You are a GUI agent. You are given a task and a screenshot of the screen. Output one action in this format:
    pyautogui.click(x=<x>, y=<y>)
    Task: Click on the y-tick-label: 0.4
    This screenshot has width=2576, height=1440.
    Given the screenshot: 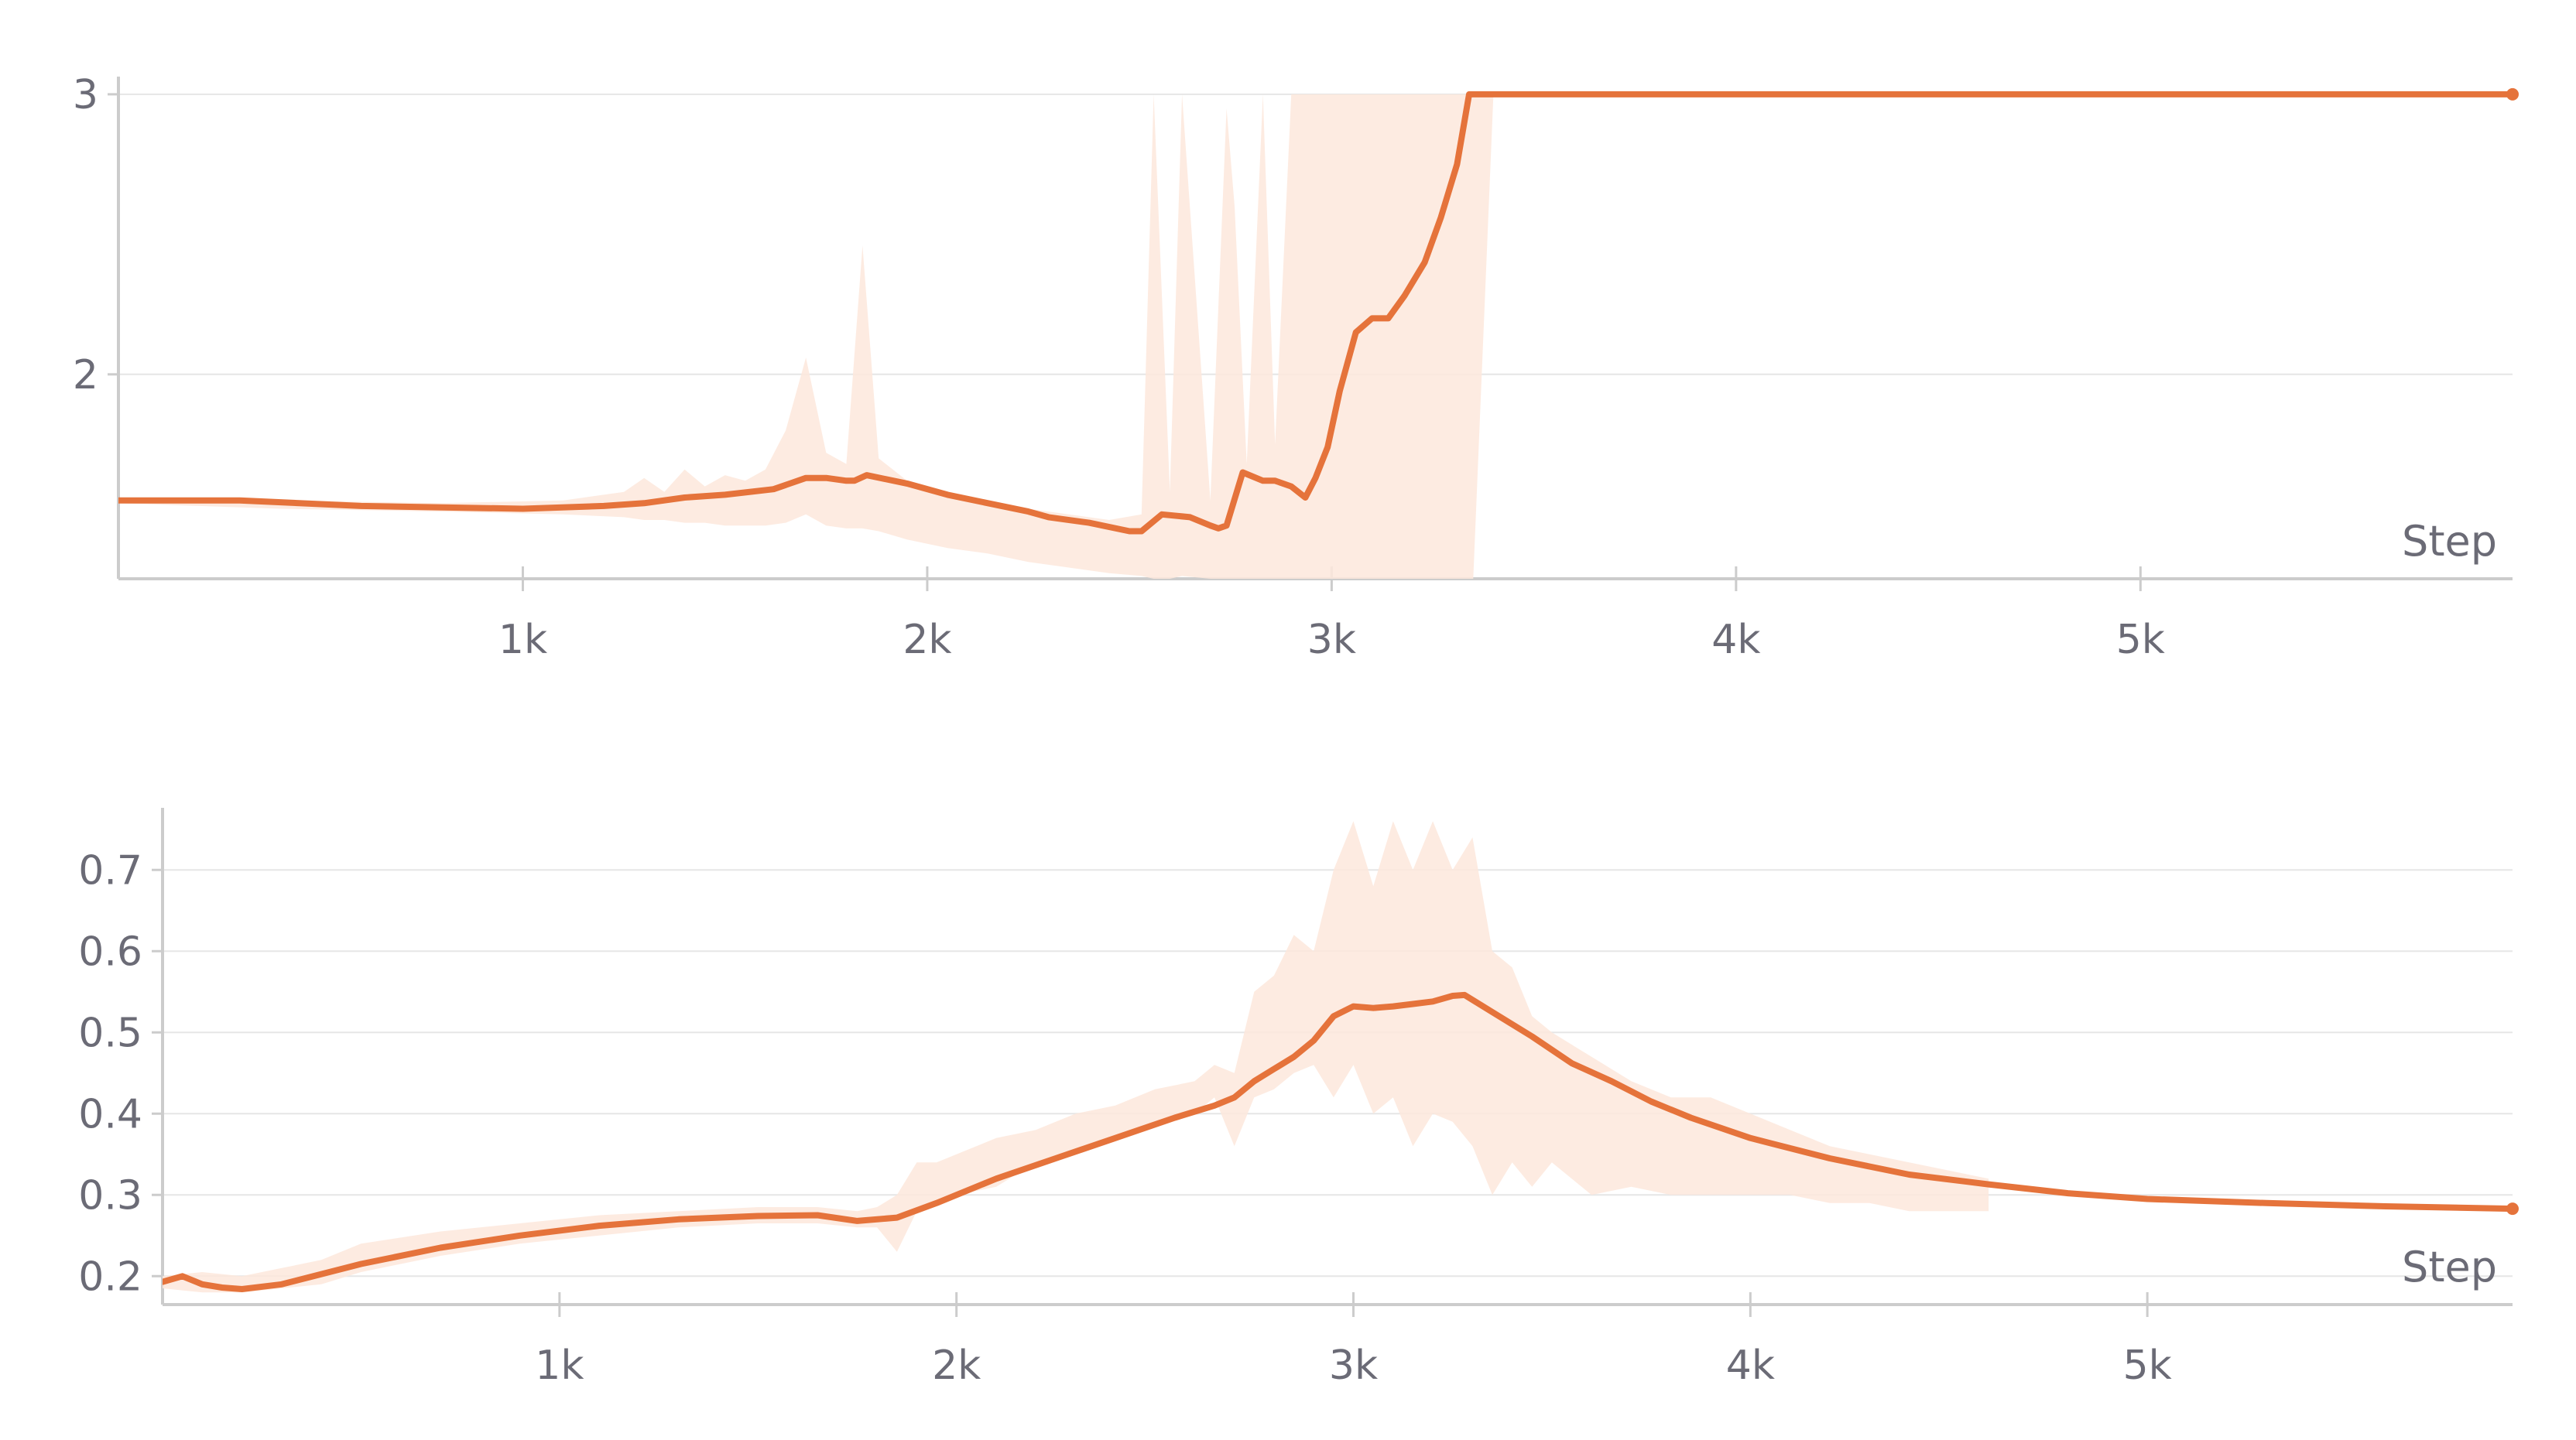 What is the action you would take?
    pyautogui.click(x=110, y=1114)
    